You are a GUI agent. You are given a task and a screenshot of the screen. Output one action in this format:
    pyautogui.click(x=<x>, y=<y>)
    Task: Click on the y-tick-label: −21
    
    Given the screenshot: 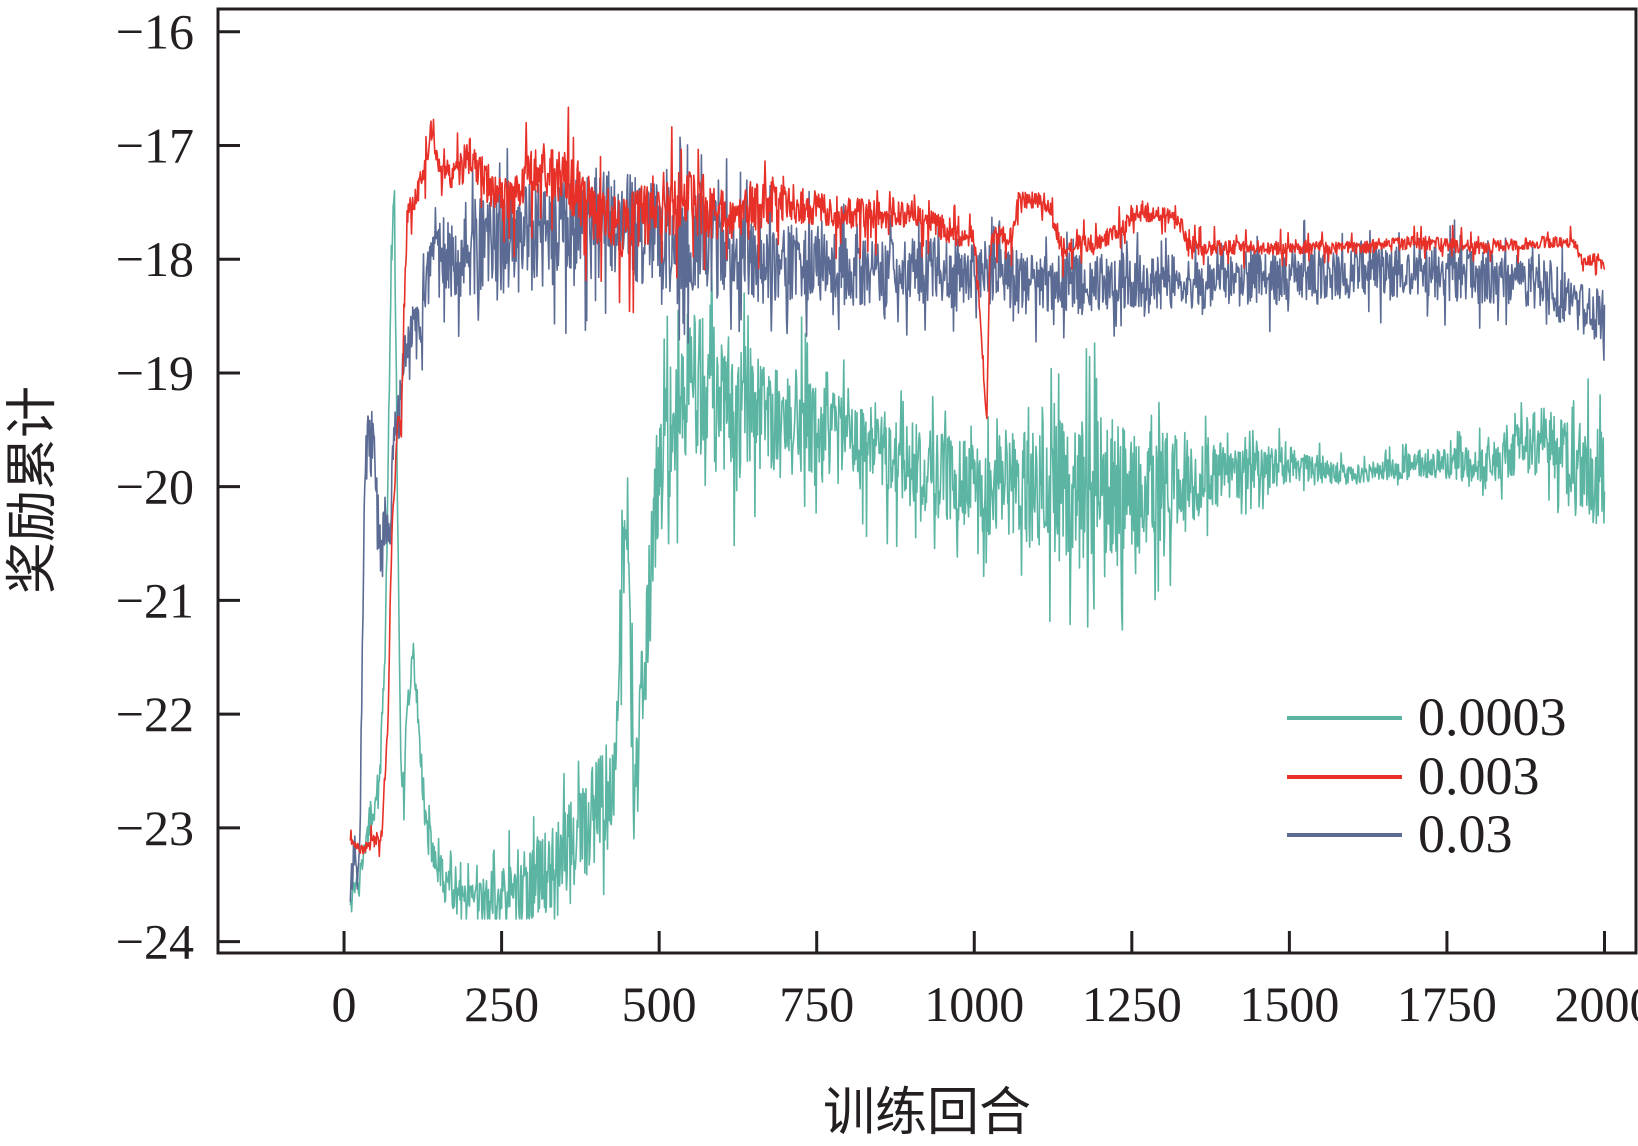 What is the action you would take?
    pyautogui.click(x=155, y=600)
    